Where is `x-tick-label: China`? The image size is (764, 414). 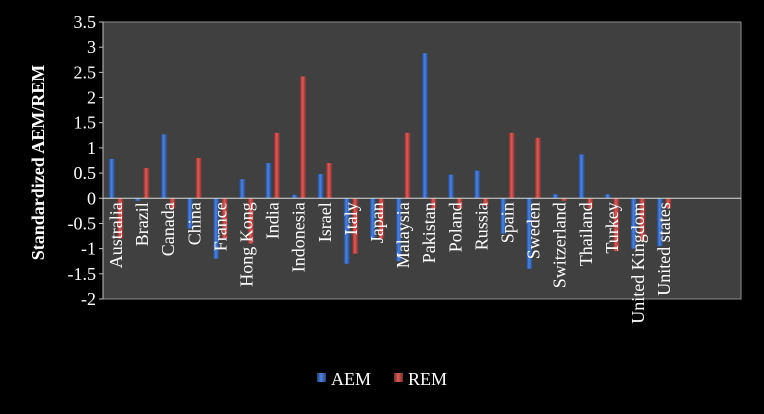
x-tick-label: China is located at coordinates (194, 223).